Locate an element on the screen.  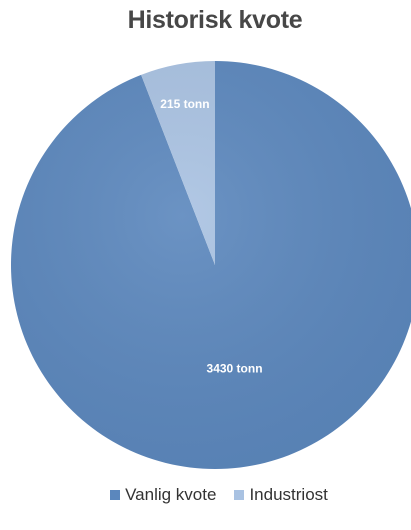
legend-swatch-industriost is located at coordinates (239, 495).